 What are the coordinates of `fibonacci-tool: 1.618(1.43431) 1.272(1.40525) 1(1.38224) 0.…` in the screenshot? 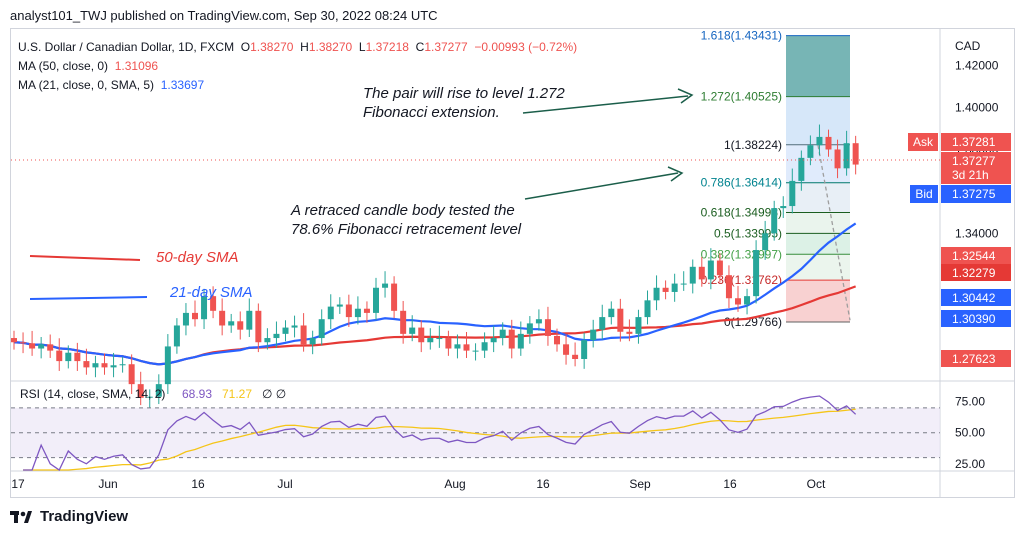 It's located at (776, 179).